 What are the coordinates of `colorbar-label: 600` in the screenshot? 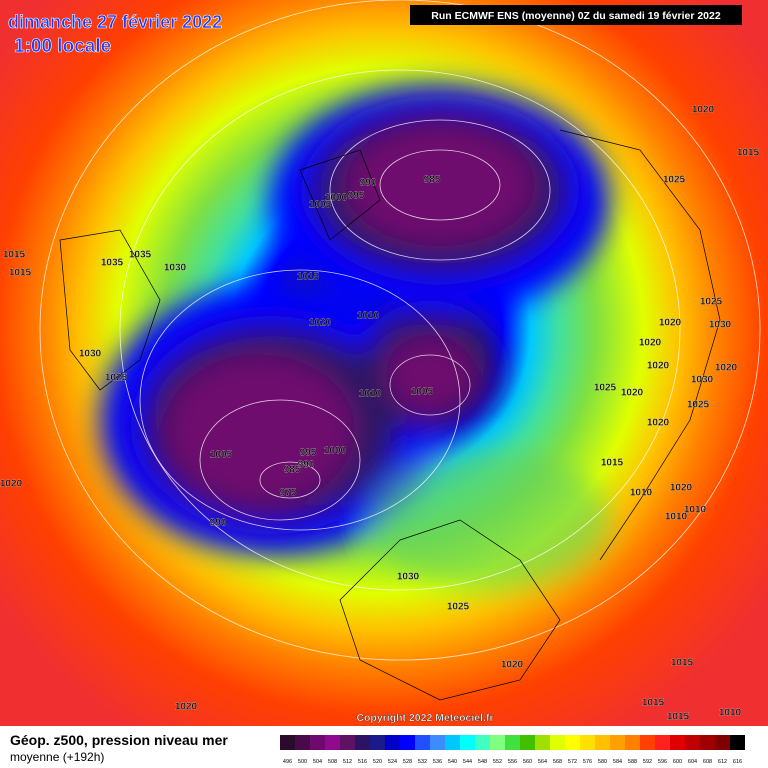 It's located at (677, 762).